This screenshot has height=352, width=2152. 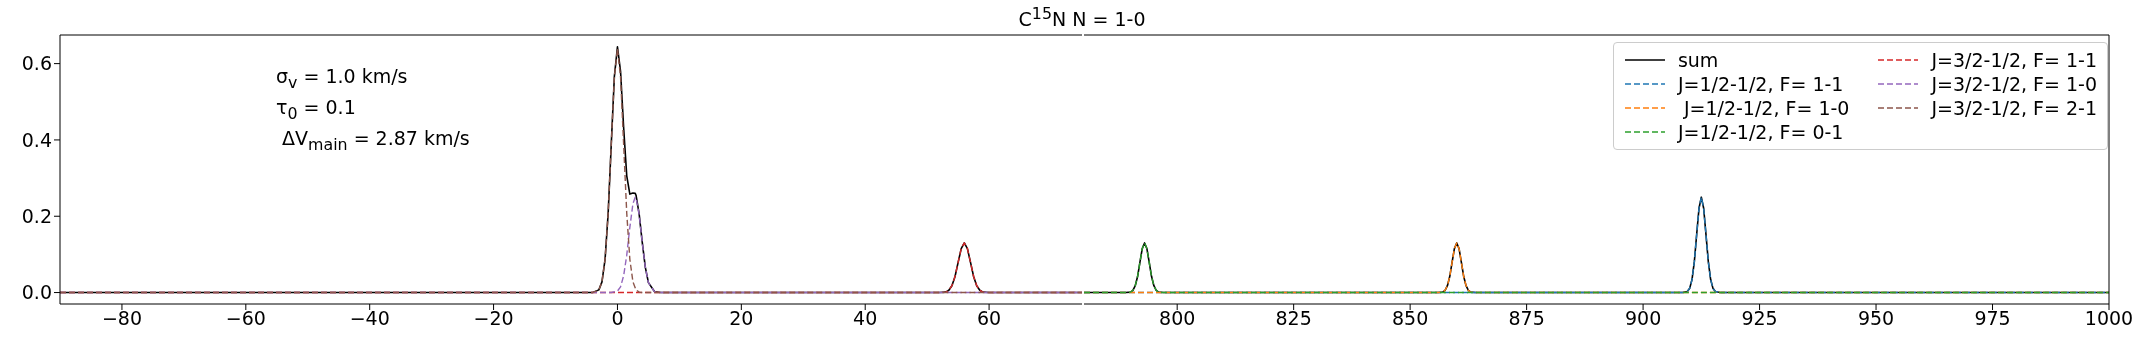 I want to click on y-tick-label: 0.2, so click(x=36, y=215).